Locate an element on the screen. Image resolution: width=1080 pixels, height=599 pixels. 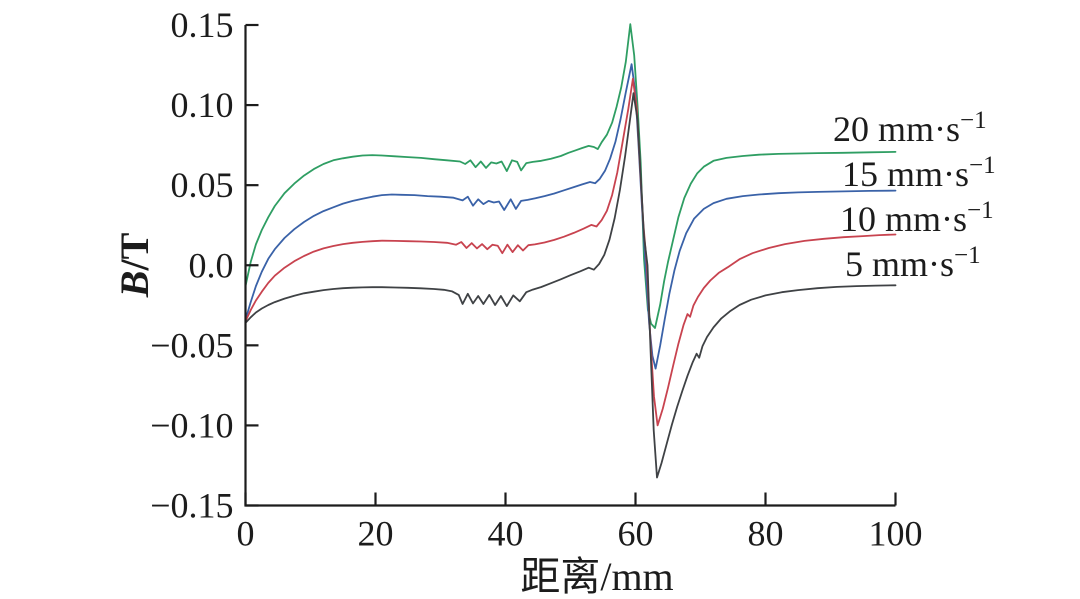
y-tick-label: −0.15 is located at coordinates (191, 506).